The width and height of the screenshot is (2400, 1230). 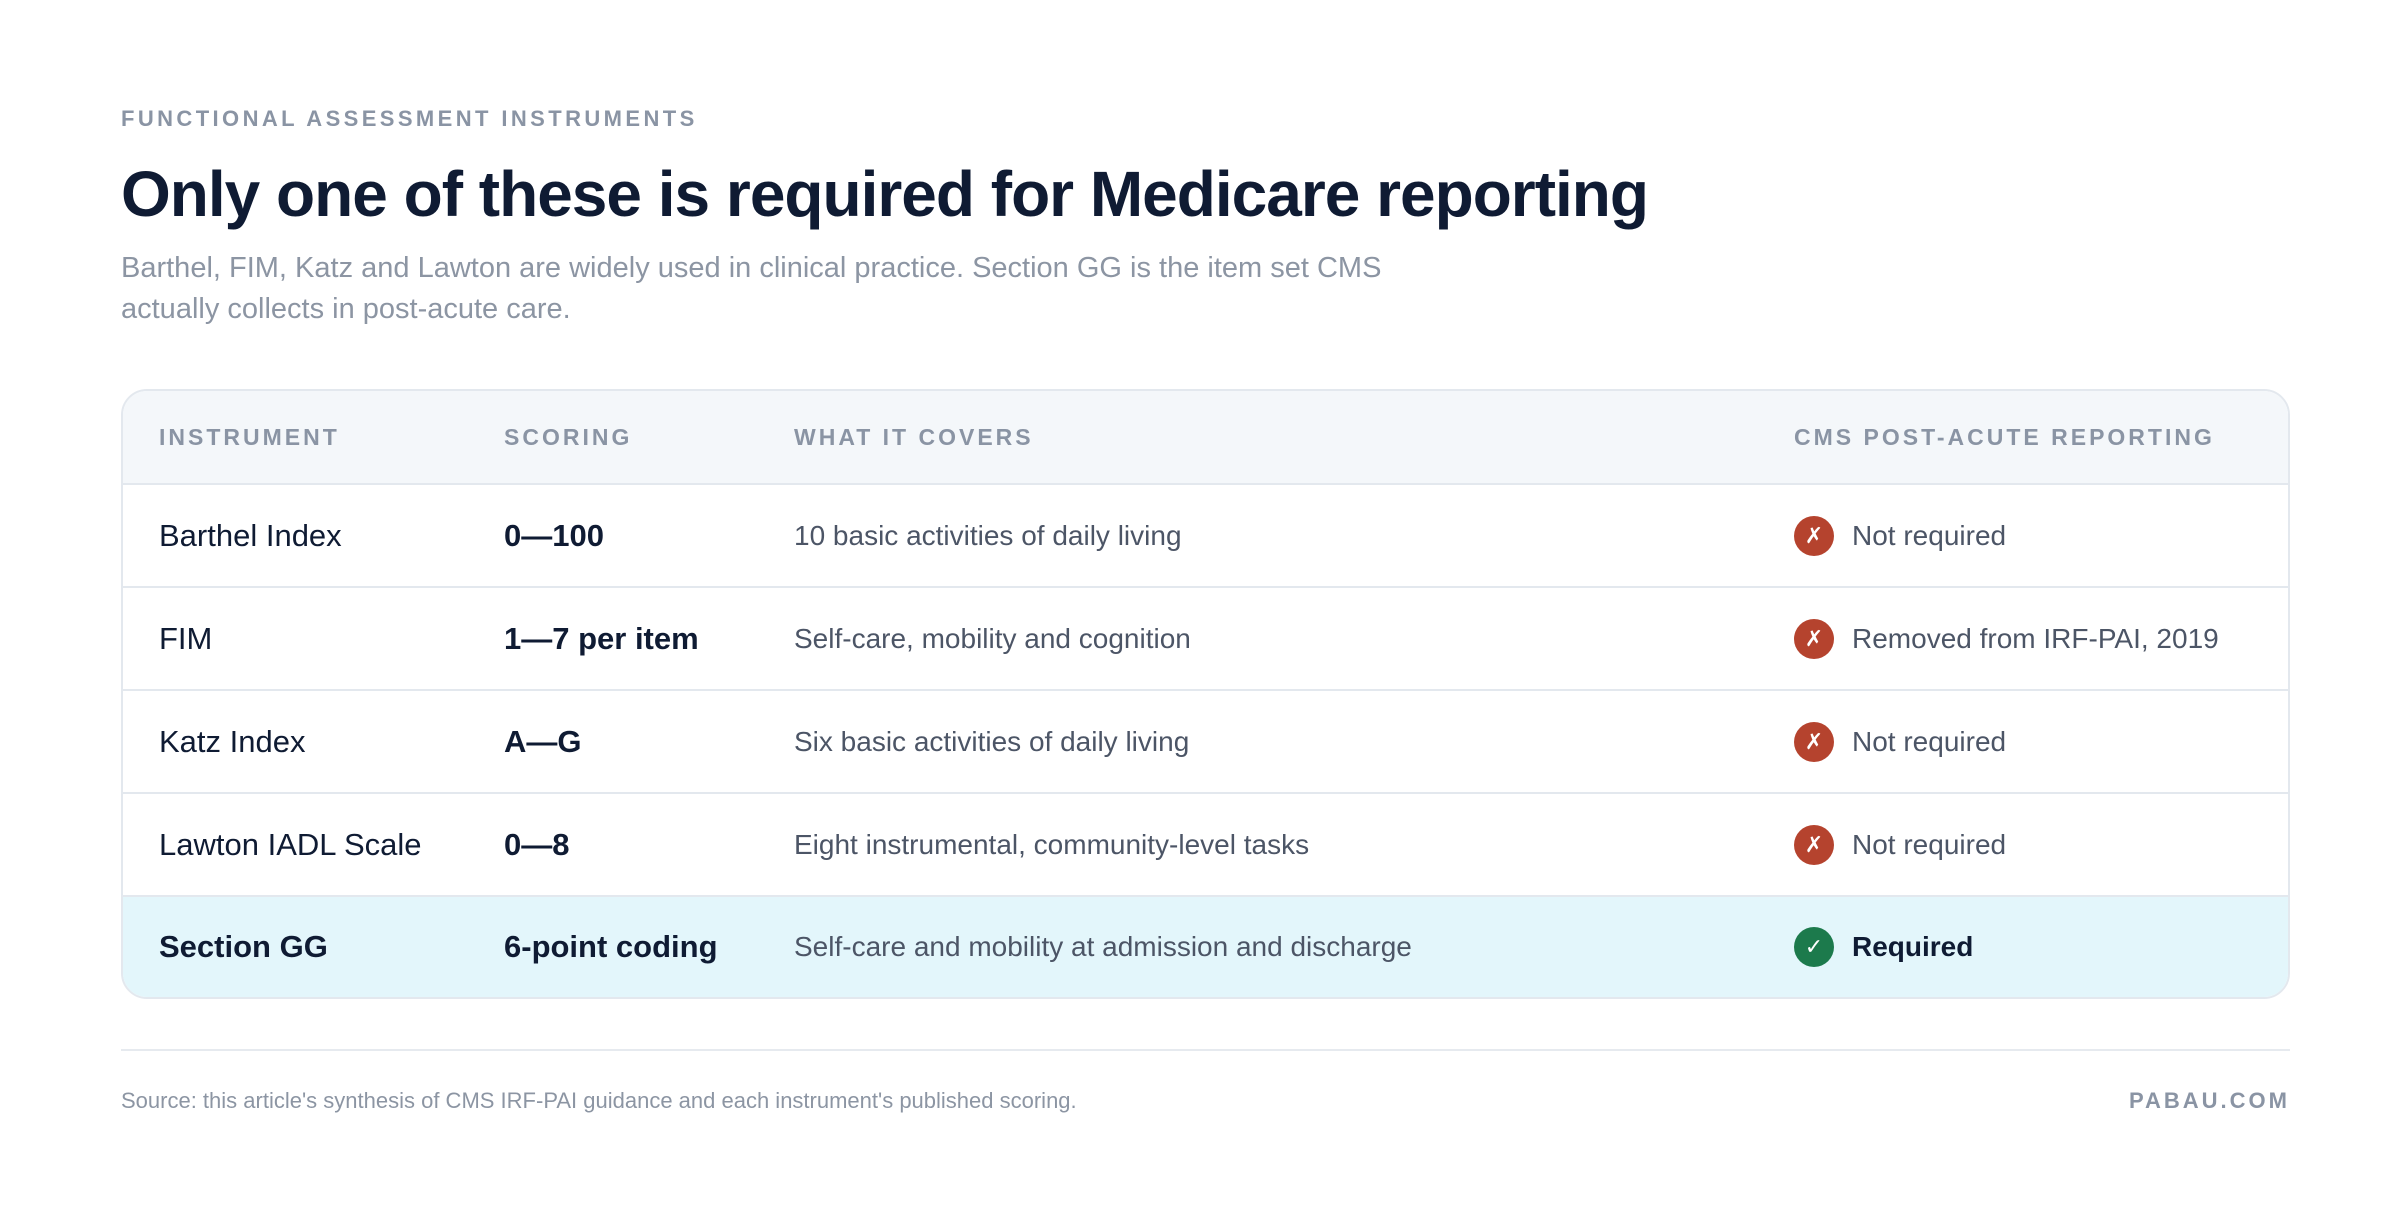 I want to click on scoring-value: 1—7 per item, so click(x=601, y=638).